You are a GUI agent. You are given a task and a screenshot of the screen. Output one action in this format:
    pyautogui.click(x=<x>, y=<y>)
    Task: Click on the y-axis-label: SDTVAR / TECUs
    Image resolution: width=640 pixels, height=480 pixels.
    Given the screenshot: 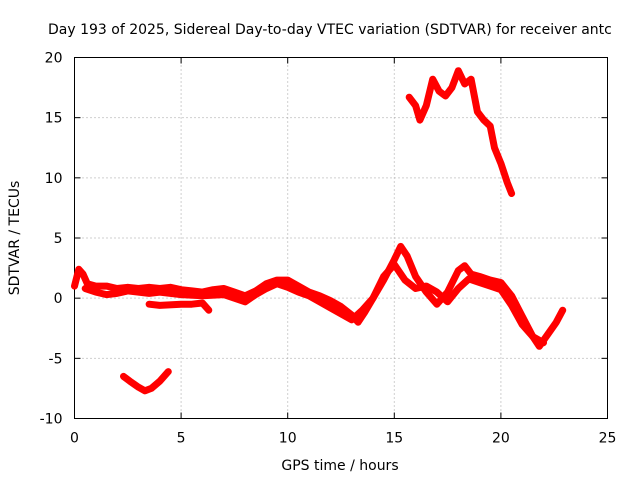 What is the action you would take?
    pyautogui.click(x=15, y=238)
    